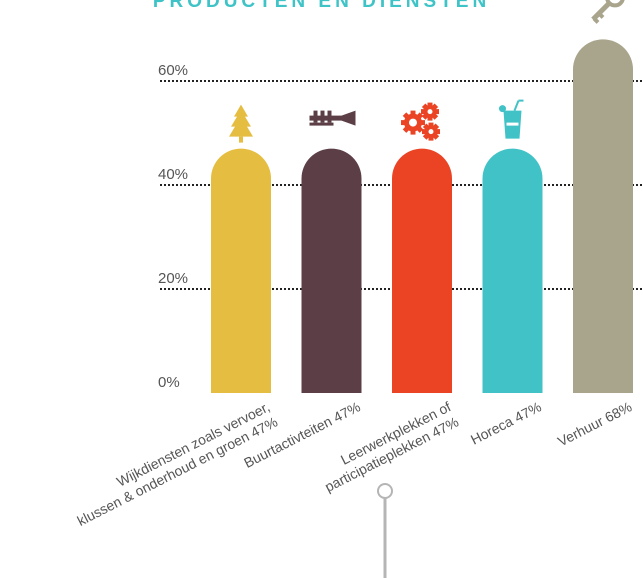  Describe the element at coordinates (506, 422) in the screenshot. I see `category-label: Horeca 47%` at that location.